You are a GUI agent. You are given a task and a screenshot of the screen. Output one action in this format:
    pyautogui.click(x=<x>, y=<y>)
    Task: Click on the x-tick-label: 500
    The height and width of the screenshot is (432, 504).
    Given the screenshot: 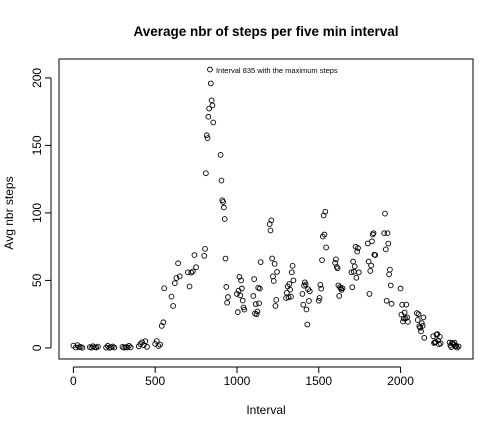 What is the action you would take?
    pyautogui.click(x=155, y=381)
    